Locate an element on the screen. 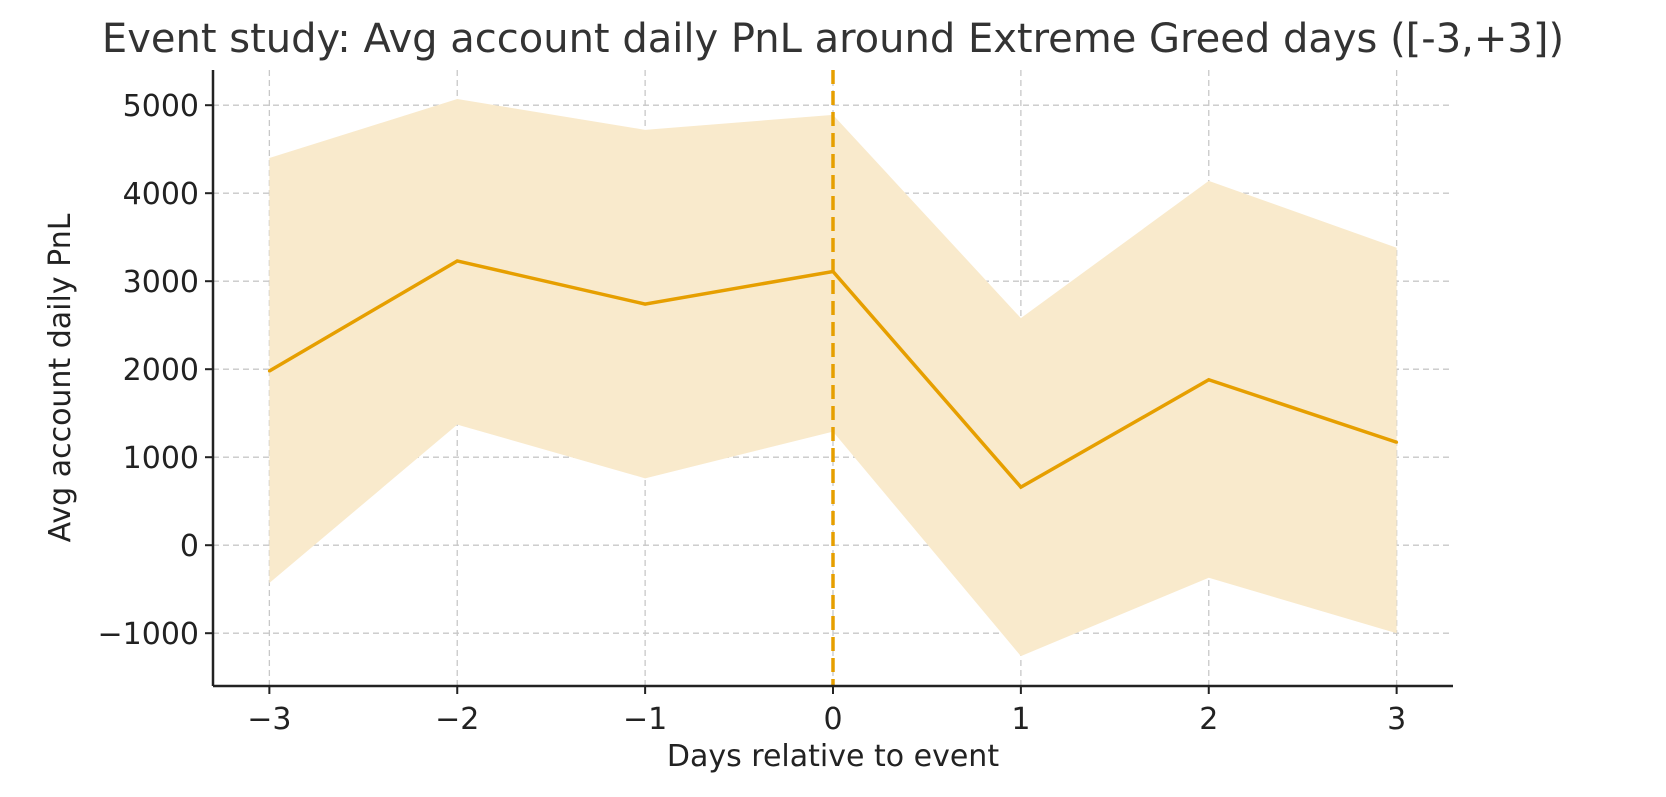  y-tick-label-2: 1000 is located at coordinates (161, 458).